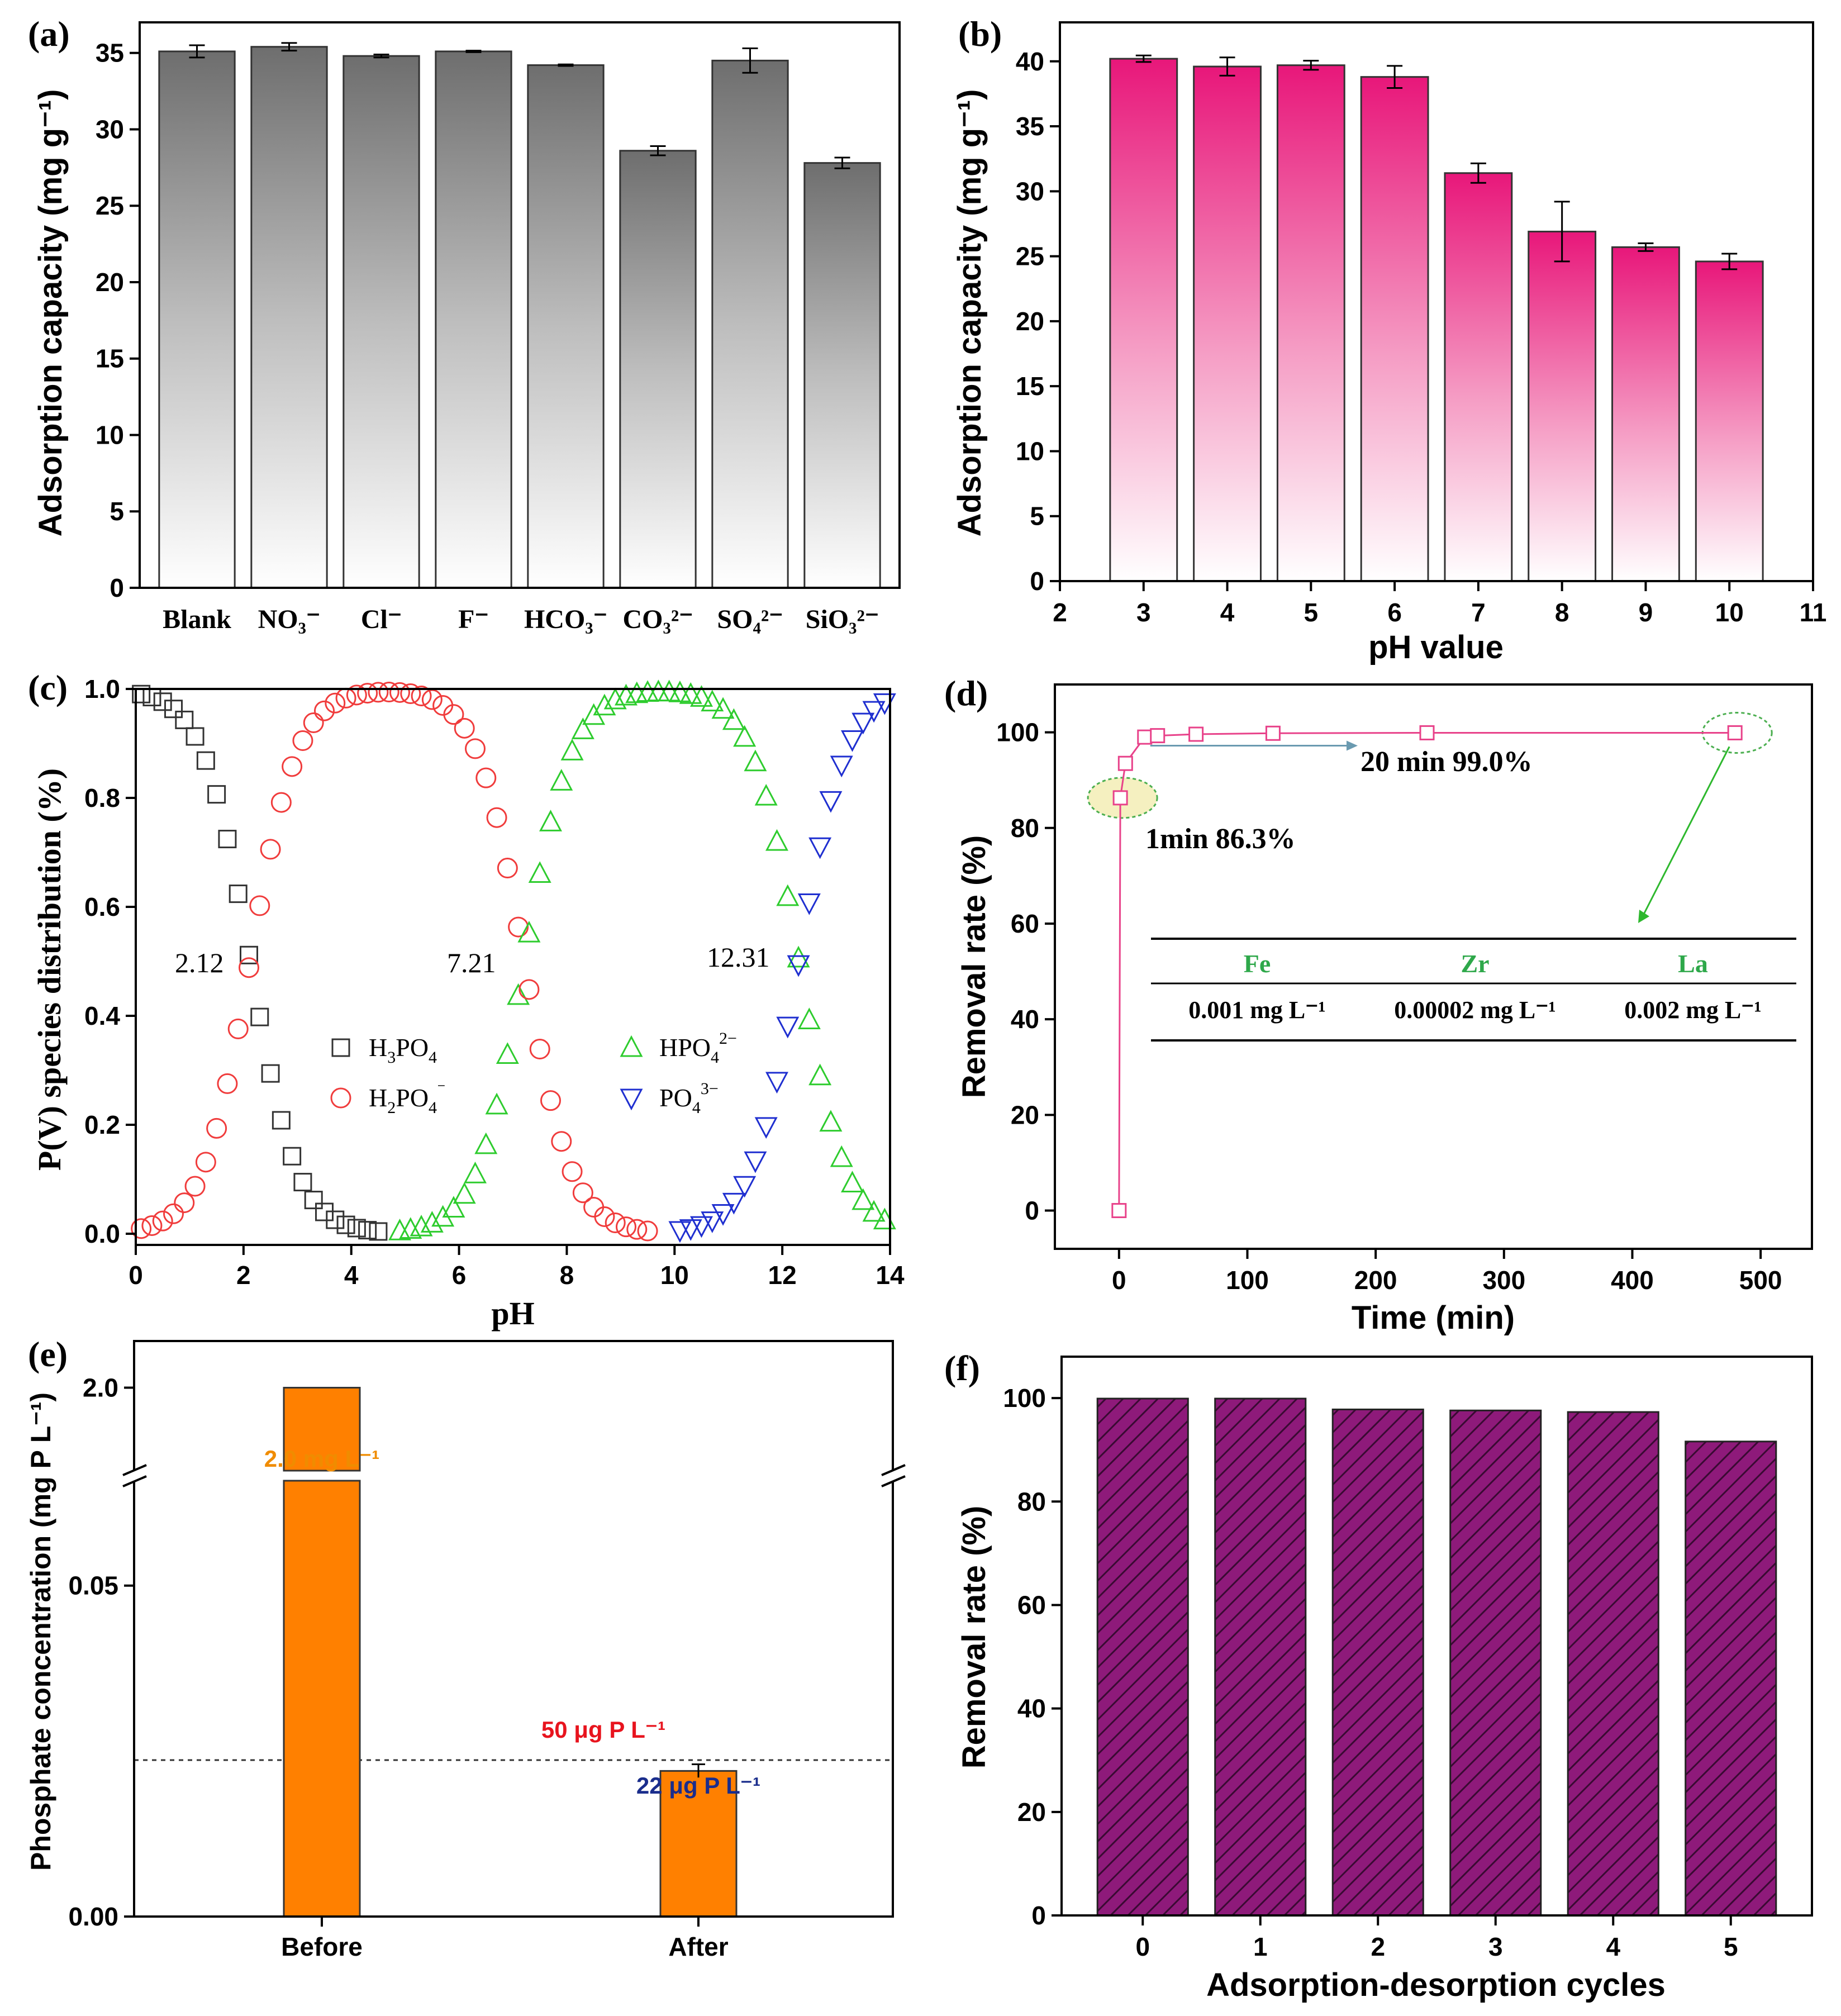 The height and width of the screenshot is (2016, 1841). I want to click on panel-b-y-tick-label: 20, so click(1030, 321).